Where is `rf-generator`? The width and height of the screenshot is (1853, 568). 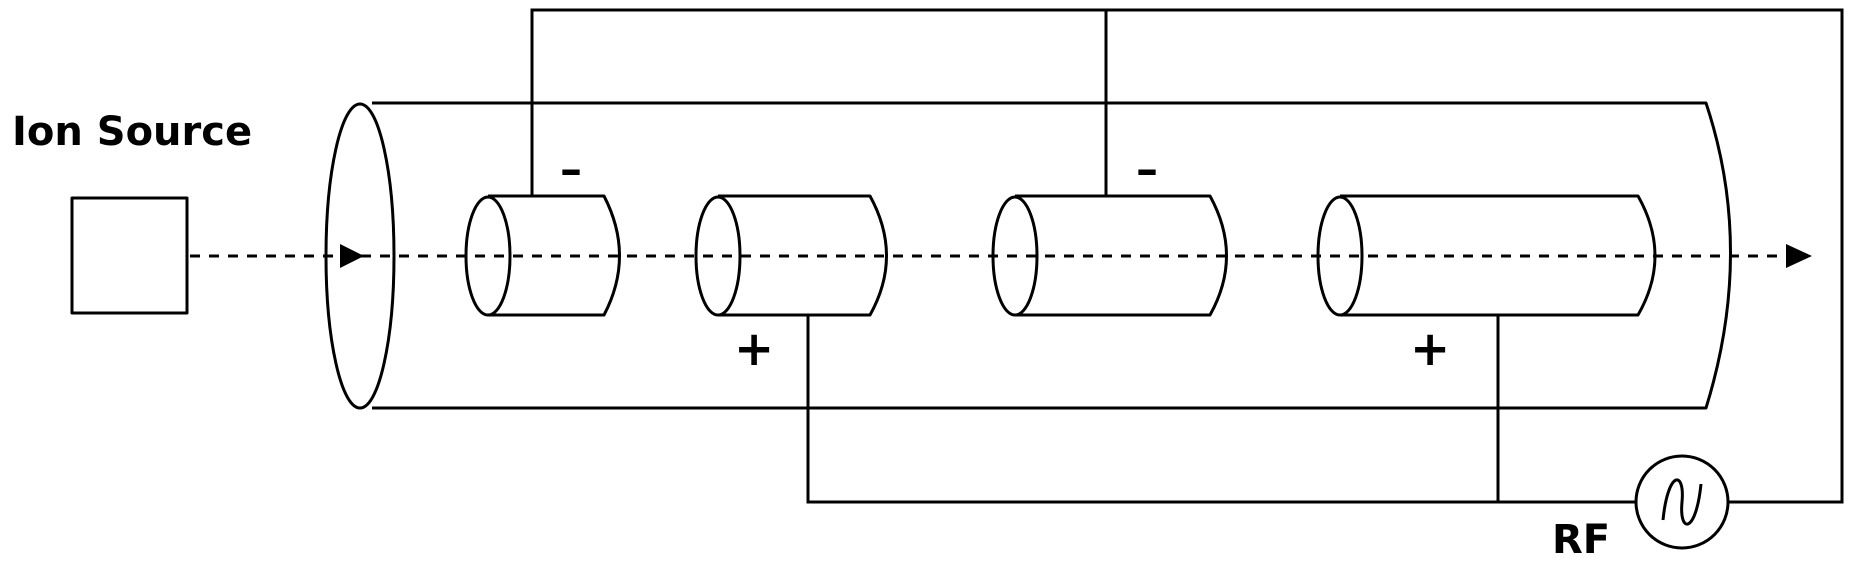
rf-generator is located at coordinates (1682, 502).